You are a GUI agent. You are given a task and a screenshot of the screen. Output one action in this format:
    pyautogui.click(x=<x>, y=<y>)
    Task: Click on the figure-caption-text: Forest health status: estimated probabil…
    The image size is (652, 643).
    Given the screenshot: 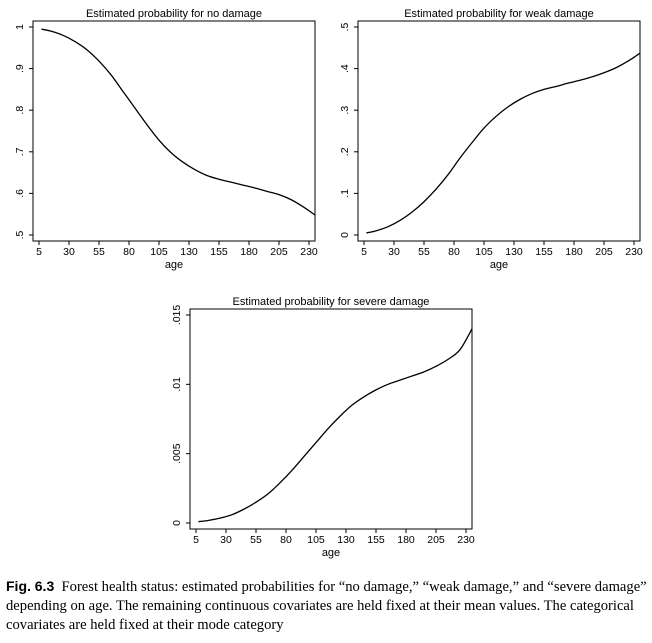 What is the action you would take?
    pyautogui.click(x=326, y=606)
    